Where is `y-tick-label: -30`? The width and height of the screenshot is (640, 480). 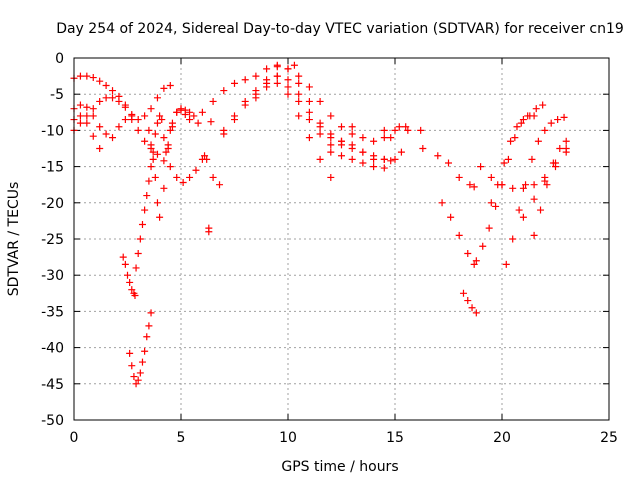 y-tick-label: -30 is located at coordinates (52, 276).